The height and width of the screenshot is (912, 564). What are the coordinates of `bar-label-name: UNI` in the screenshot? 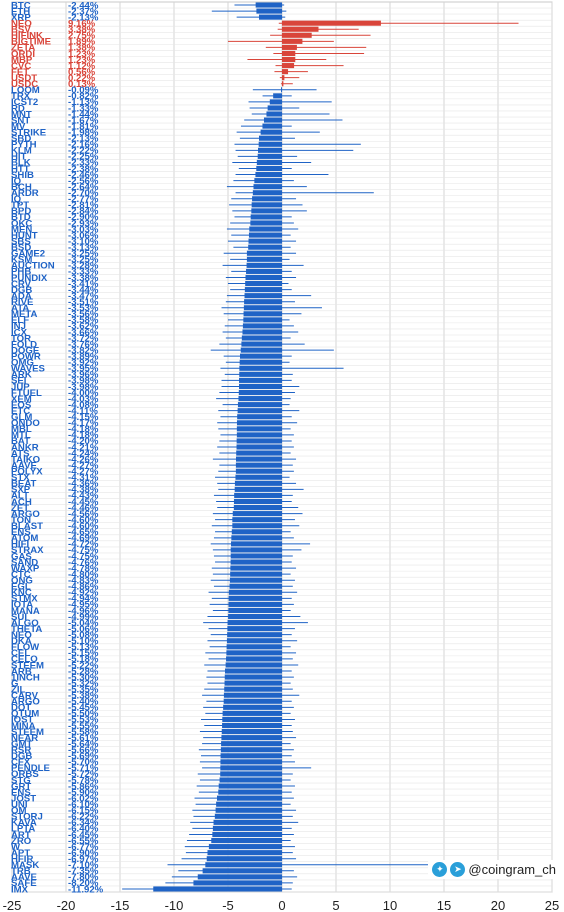 It's located at (19, 805).